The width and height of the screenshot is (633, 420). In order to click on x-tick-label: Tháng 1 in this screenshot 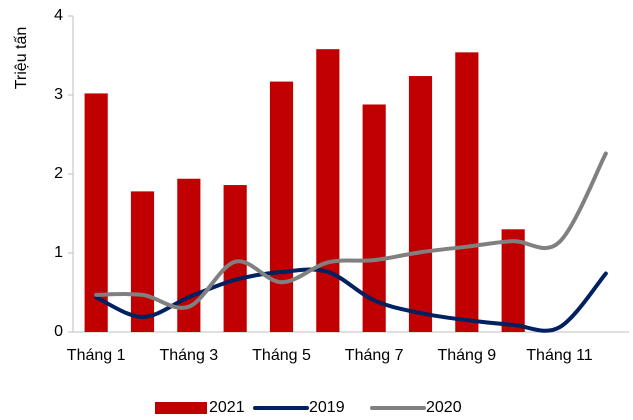, I will do `click(96, 355)`.